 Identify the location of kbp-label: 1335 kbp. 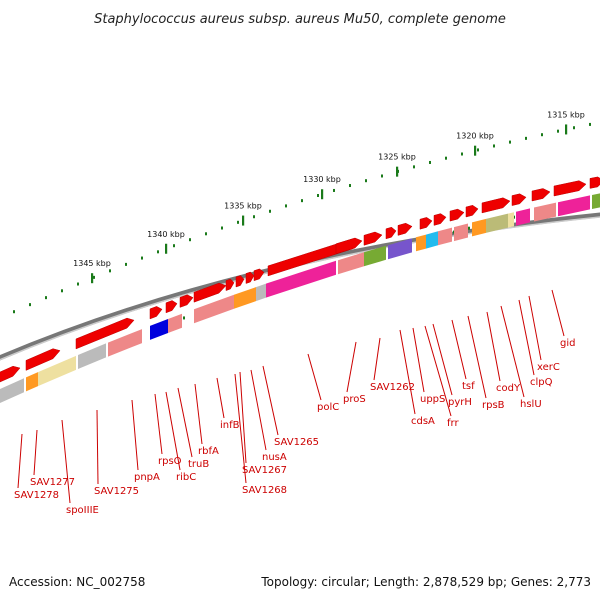
(243, 206).